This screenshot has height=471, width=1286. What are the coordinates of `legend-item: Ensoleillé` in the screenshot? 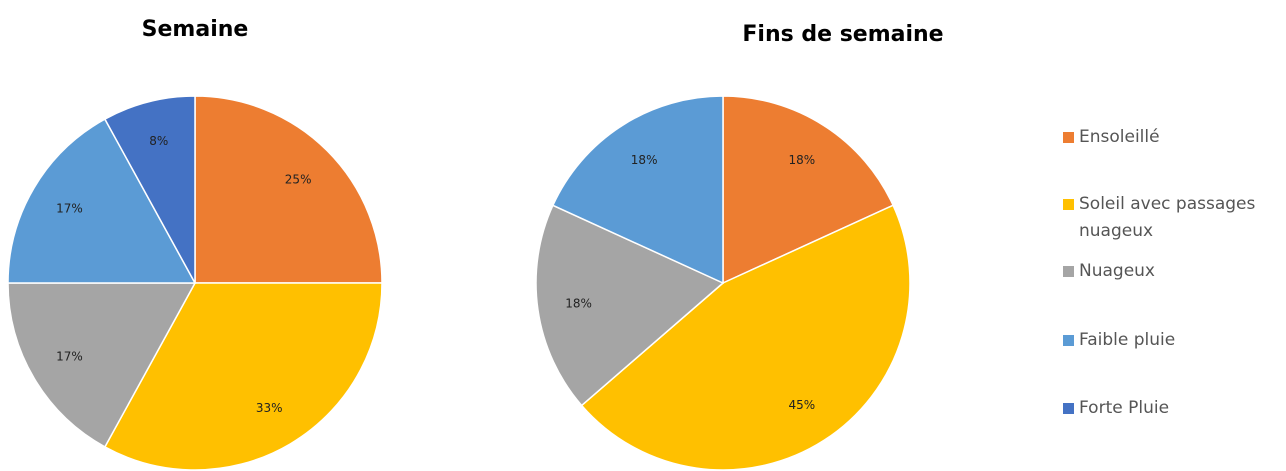 It's located at (1169, 137).